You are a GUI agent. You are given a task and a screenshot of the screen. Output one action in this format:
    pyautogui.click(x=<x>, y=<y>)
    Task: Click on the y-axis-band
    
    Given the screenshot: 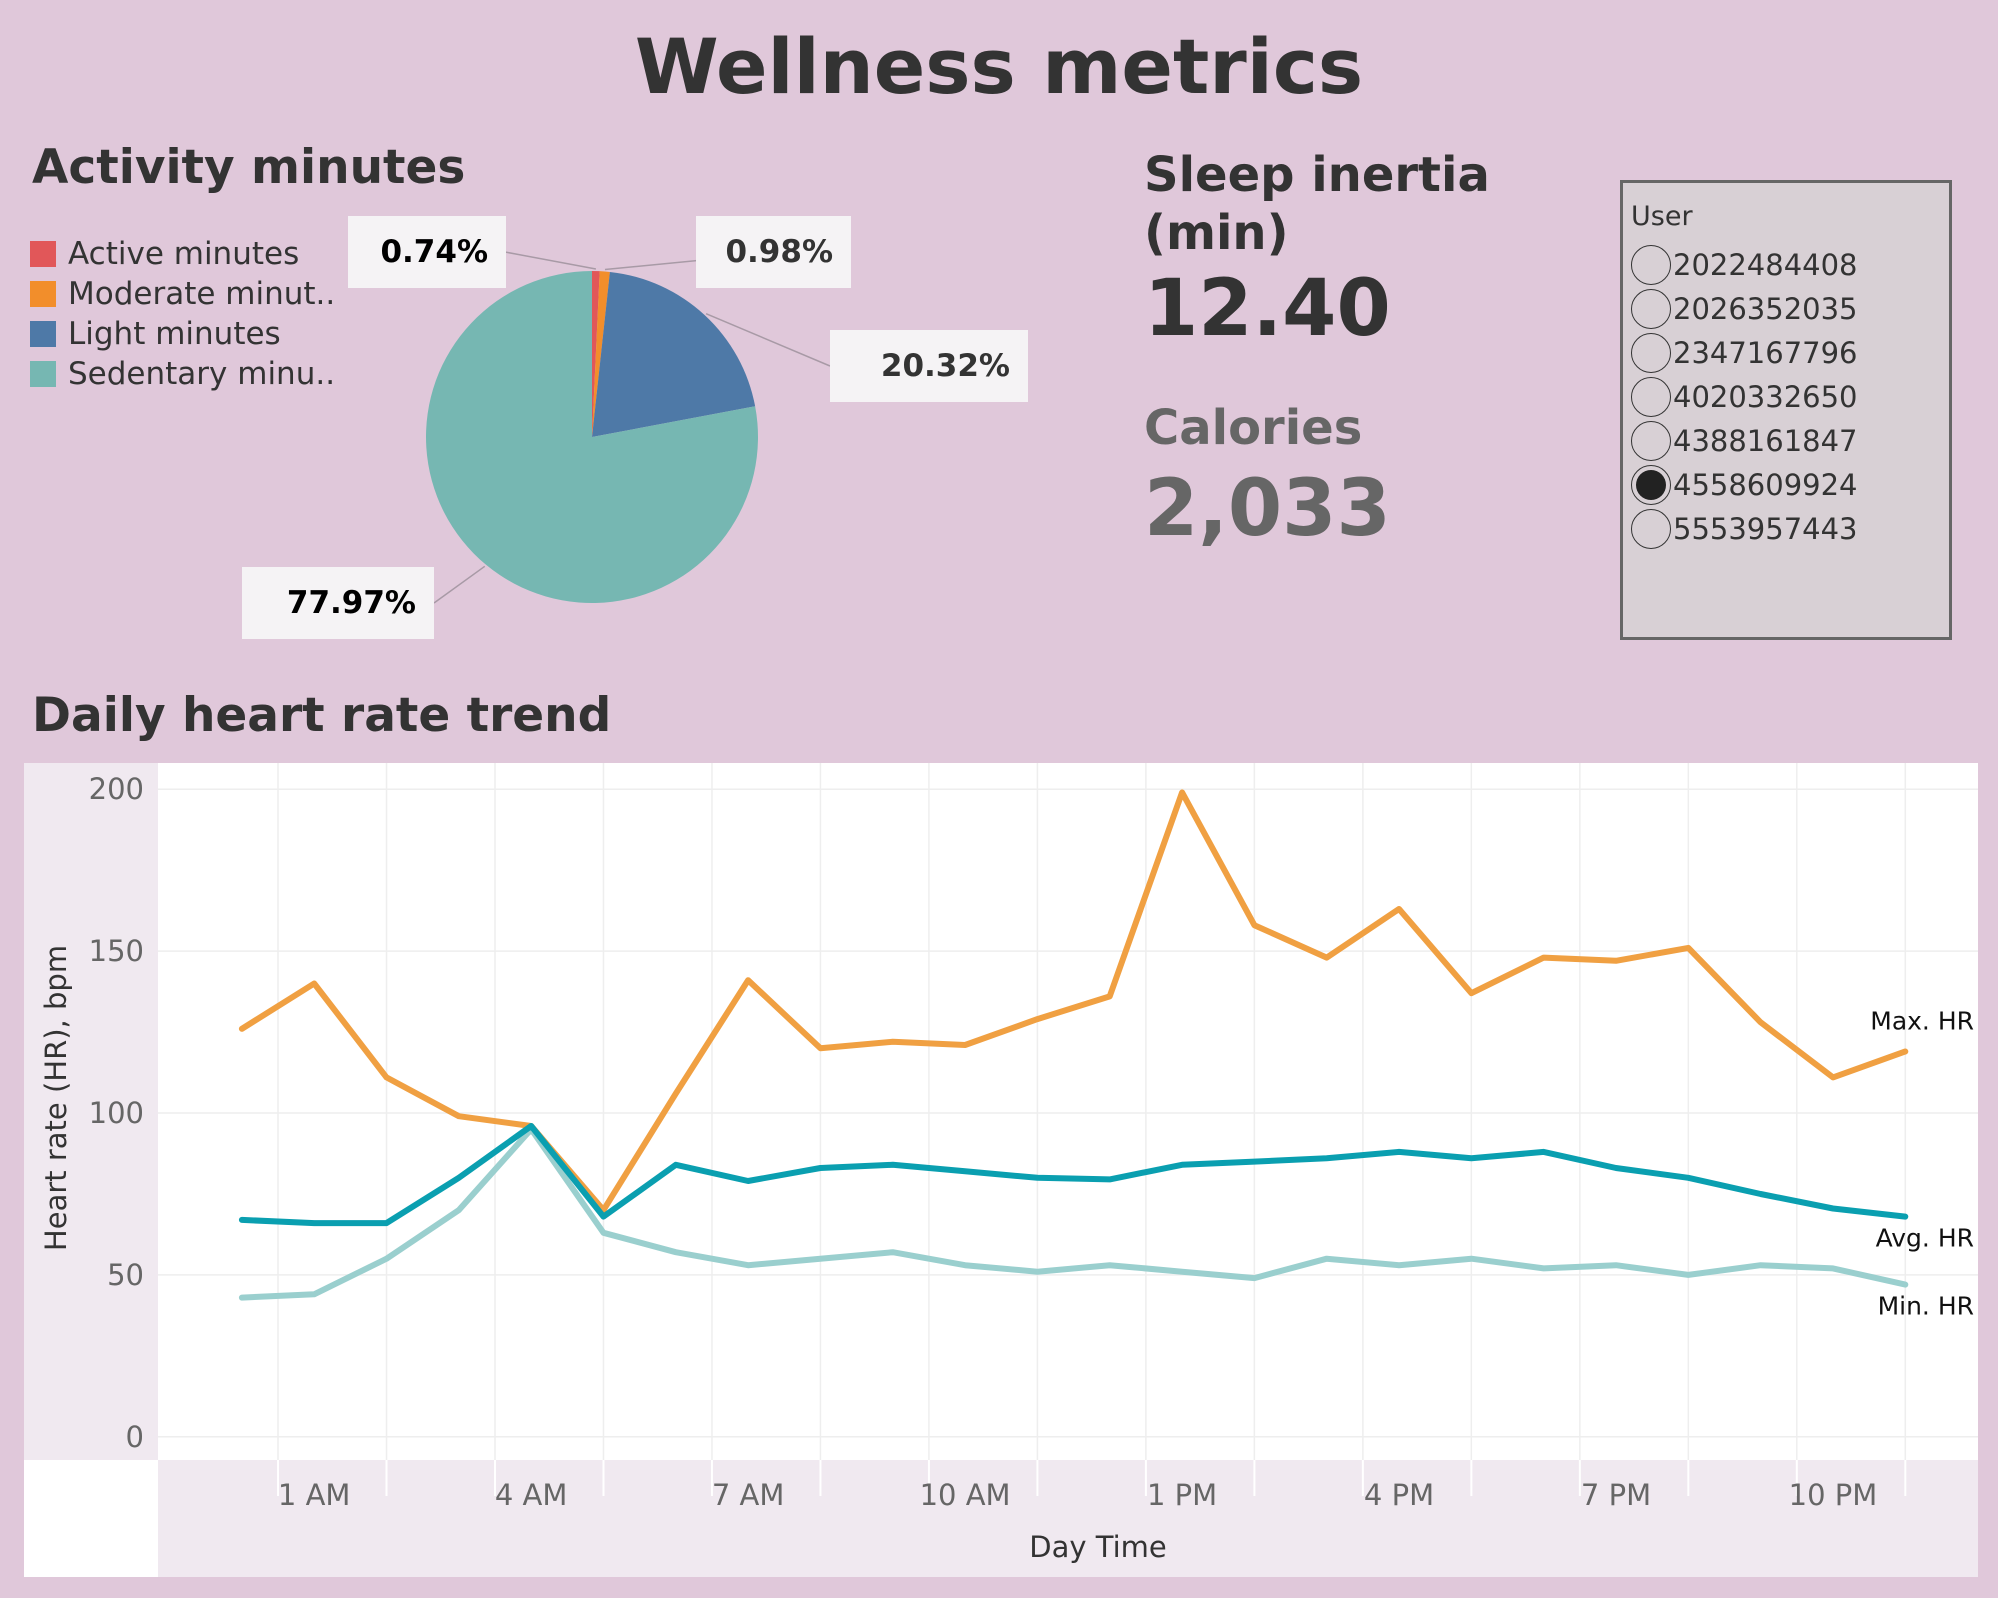 What is the action you would take?
    pyautogui.click(x=91, y=1111)
    